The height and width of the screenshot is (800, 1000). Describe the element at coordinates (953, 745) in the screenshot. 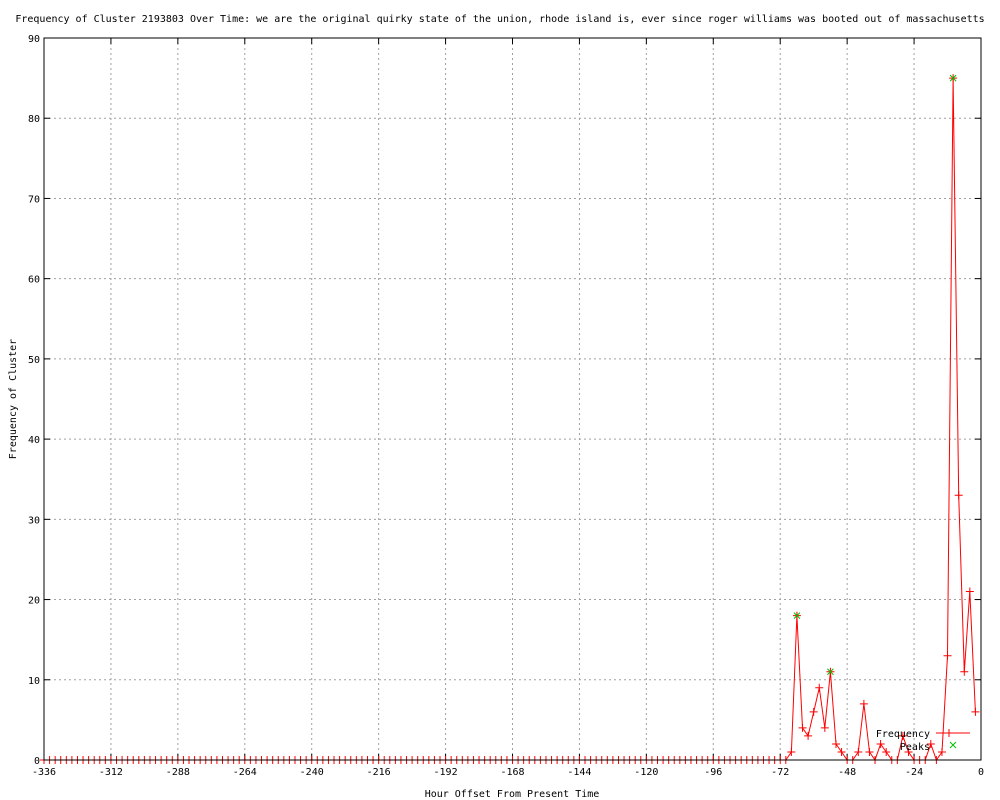

I see `legend-marker-peaks` at that location.